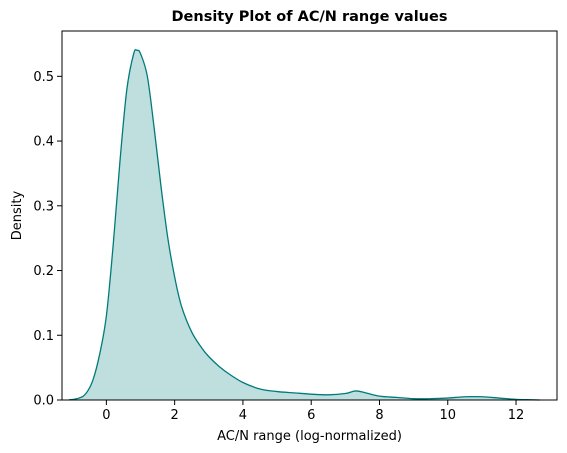 The image size is (567, 453). What do you see at coordinates (311, 415) in the screenshot?
I see `x-tick-label: 6` at bounding box center [311, 415].